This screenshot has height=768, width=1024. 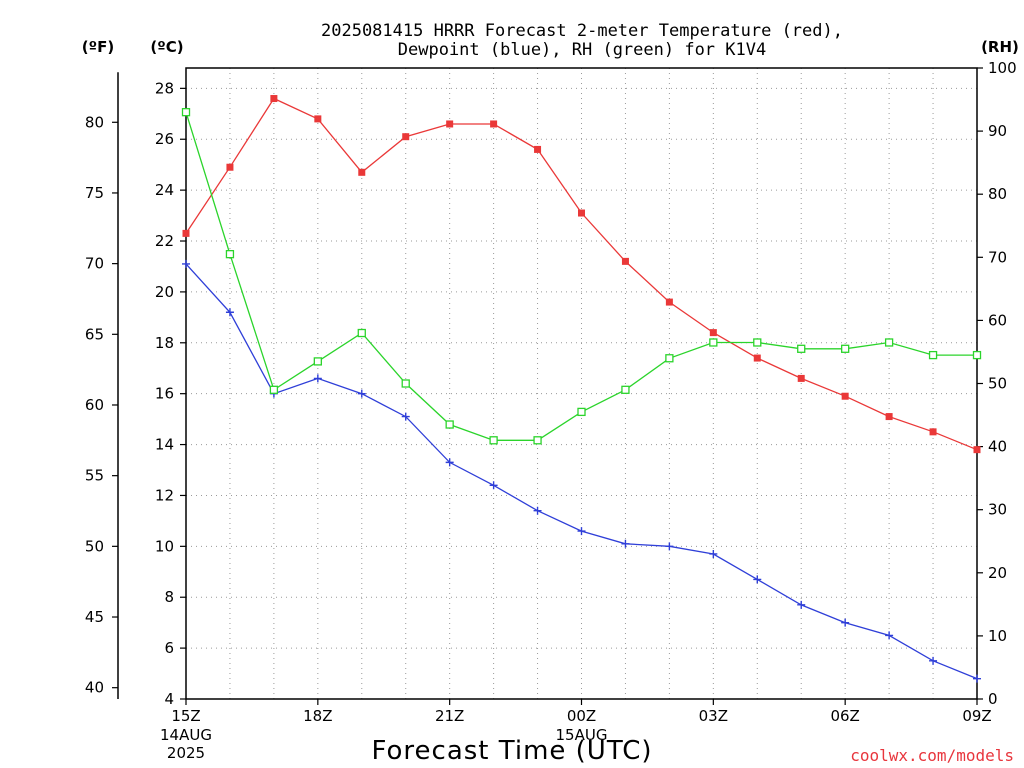 I want to click on celsius-tick-label: 8, so click(x=169, y=597).